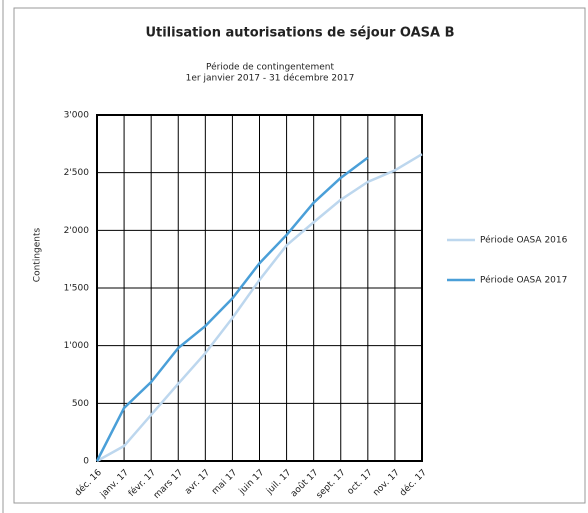 This screenshot has height=513, width=588. What do you see at coordinates (77, 231) in the screenshot?
I see `y-tick-label: 2'000` at bounding box center [77, 231].